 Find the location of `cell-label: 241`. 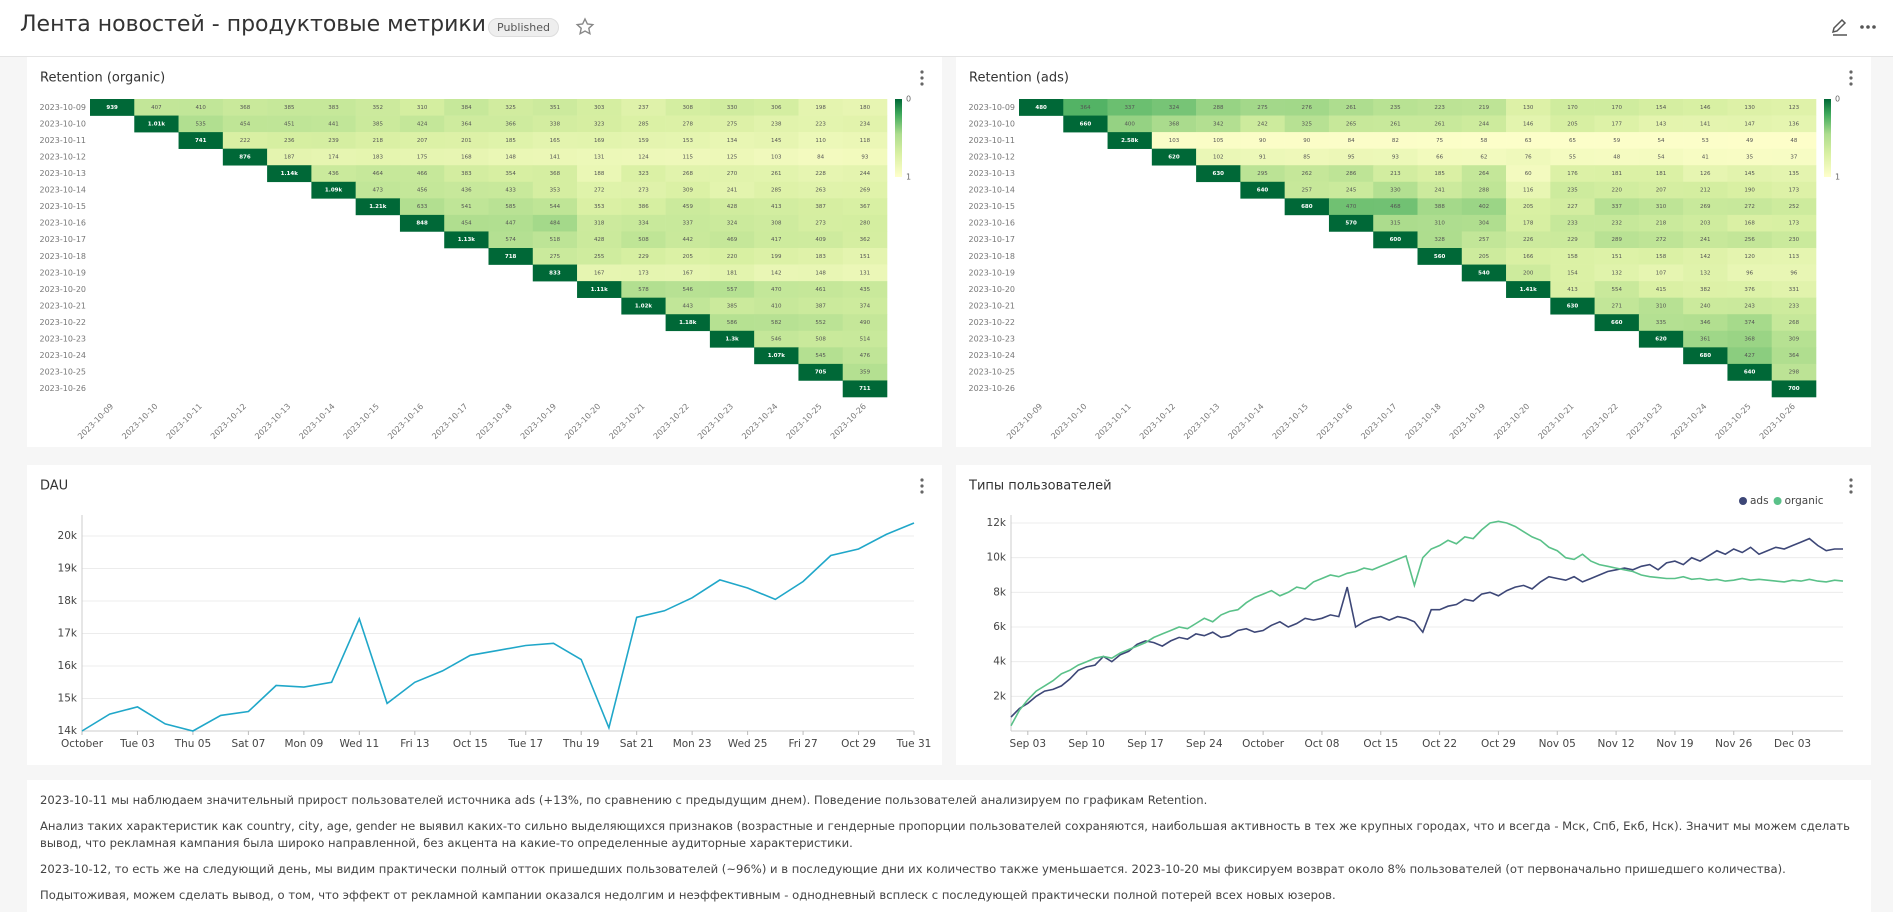

cell-label: 241 is located at coordinates (1439, 191).